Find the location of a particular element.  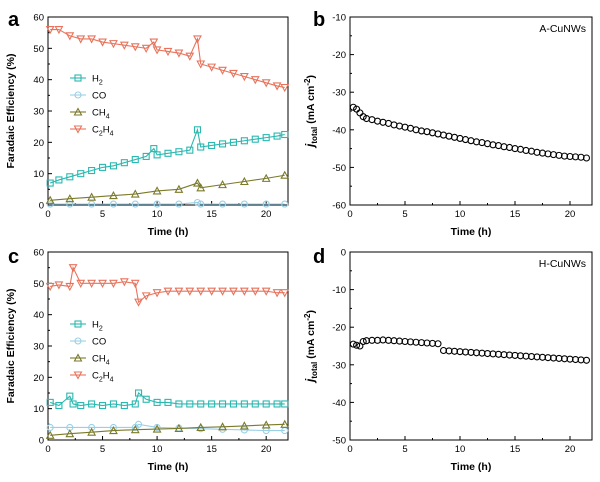

y-tick-label: -10 is located at coordinates (339, 18).